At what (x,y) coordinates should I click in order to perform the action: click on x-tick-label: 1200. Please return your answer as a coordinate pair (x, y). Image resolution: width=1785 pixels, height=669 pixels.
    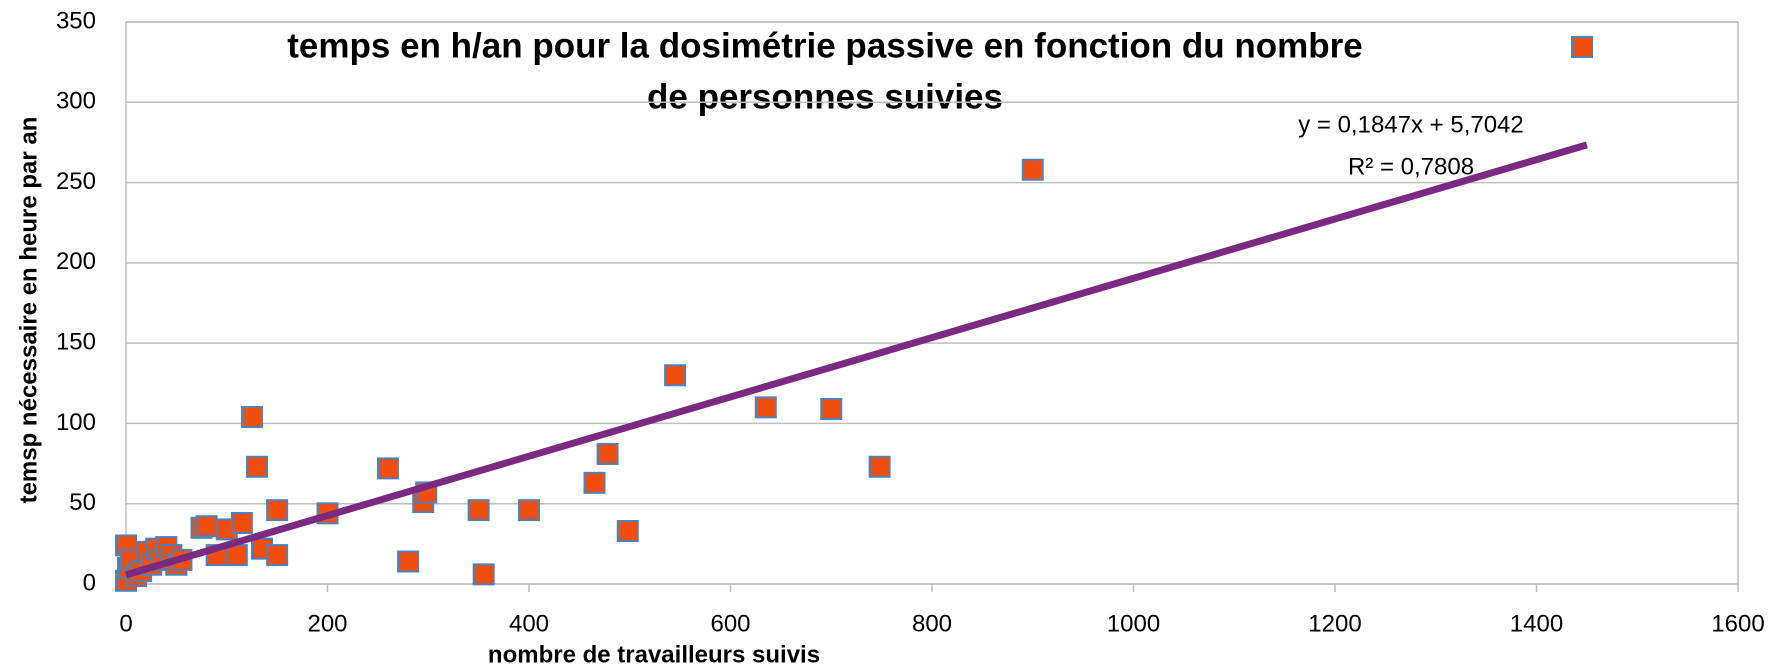
    Looking at the image, I should click on (1334, 623).